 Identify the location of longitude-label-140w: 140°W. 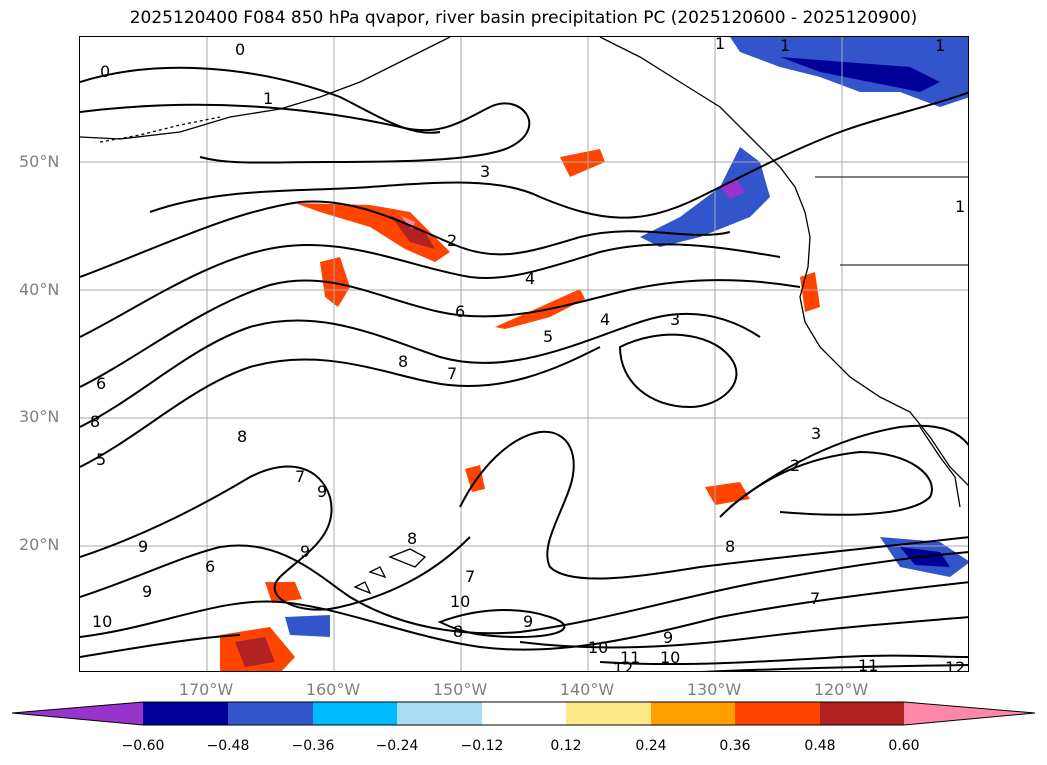
(587, 689).